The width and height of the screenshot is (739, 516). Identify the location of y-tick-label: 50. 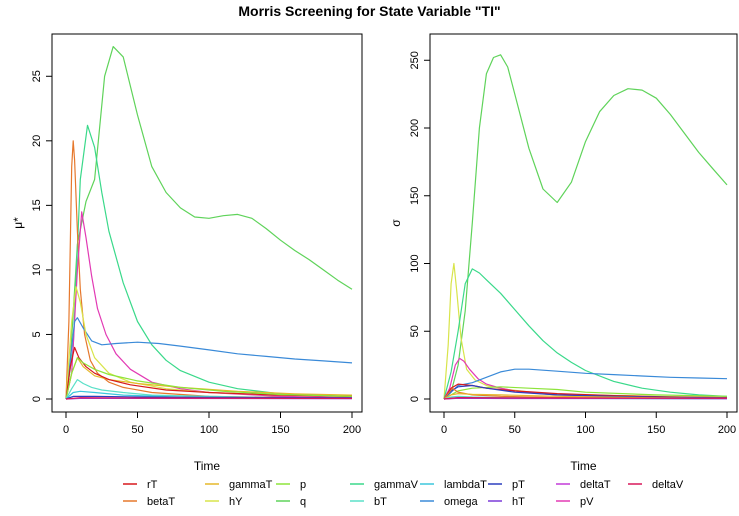
(415, 331).